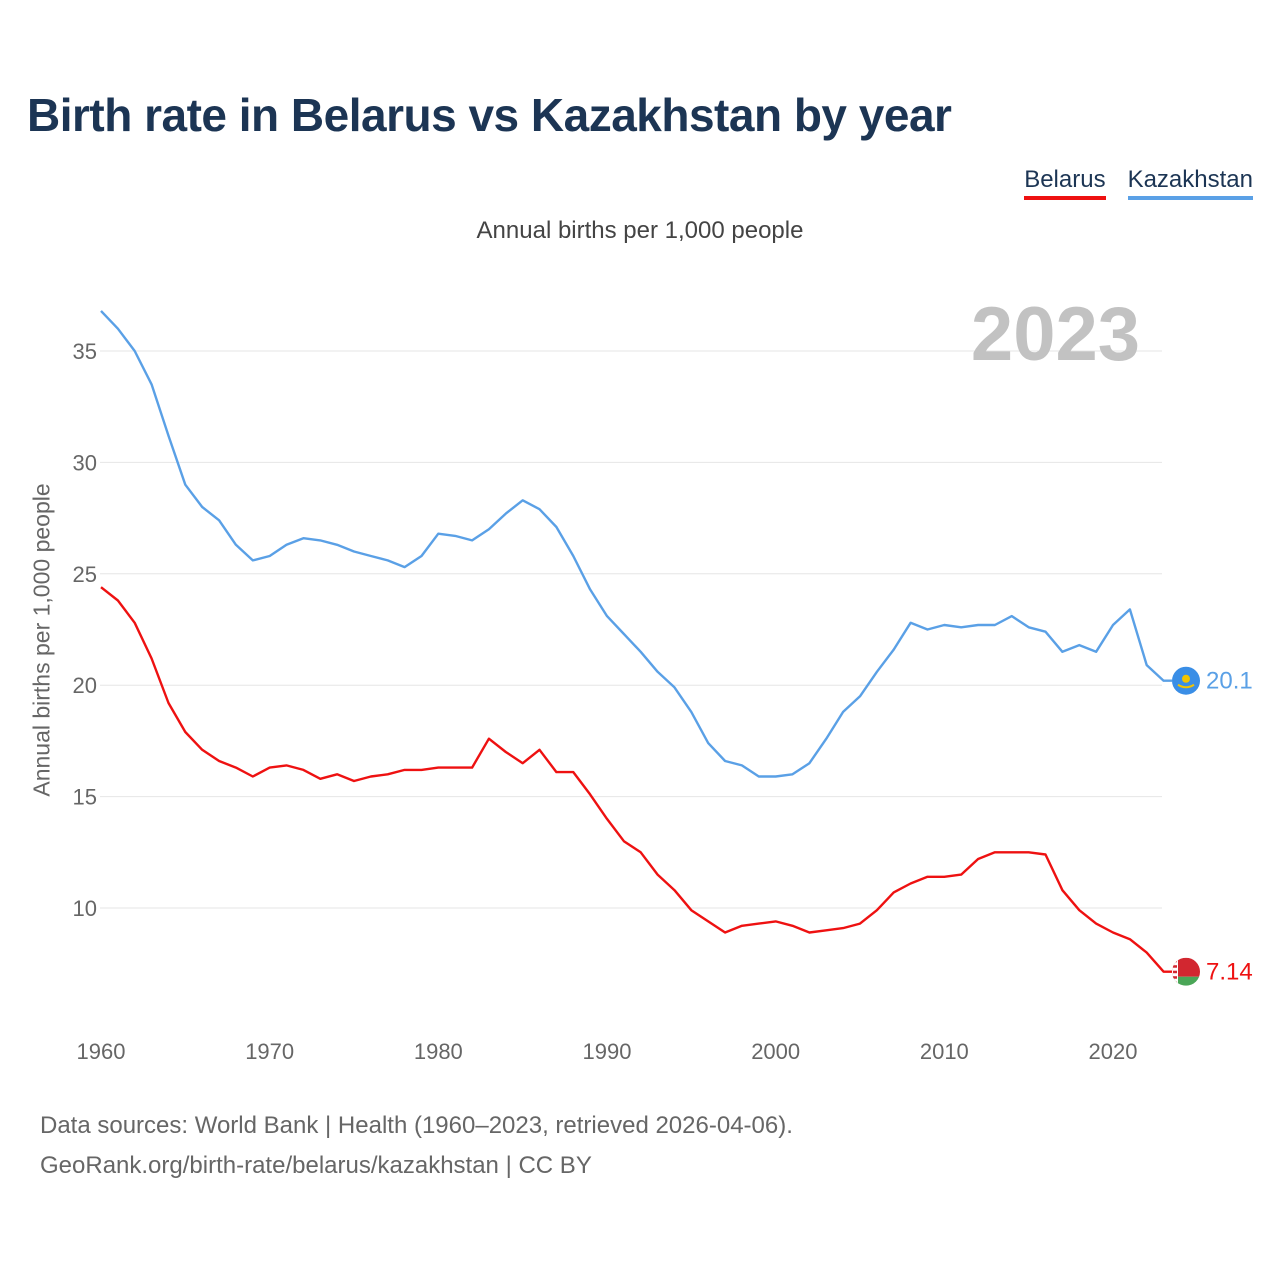 This screenshot has height=1280, width=1280. Describe the element at coordinates (438, 1051) in the screenshot. I see `x-tick-label: 1980` at that location.